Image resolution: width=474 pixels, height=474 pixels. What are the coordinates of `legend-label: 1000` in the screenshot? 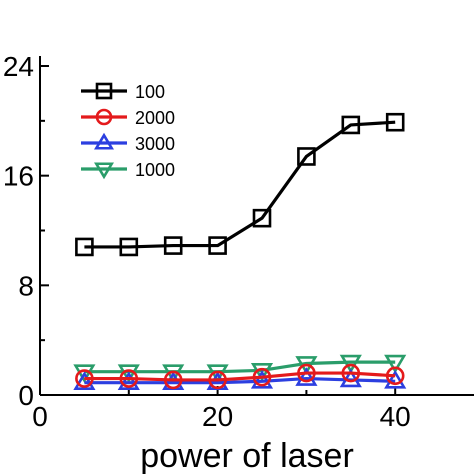 It's located at (155, 170).